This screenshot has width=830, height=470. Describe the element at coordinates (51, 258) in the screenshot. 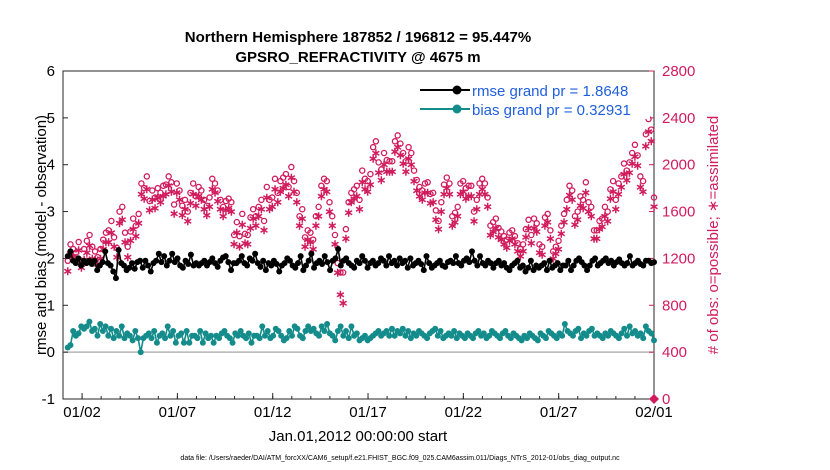

I see `y-left-tick-label: 2` at that location.